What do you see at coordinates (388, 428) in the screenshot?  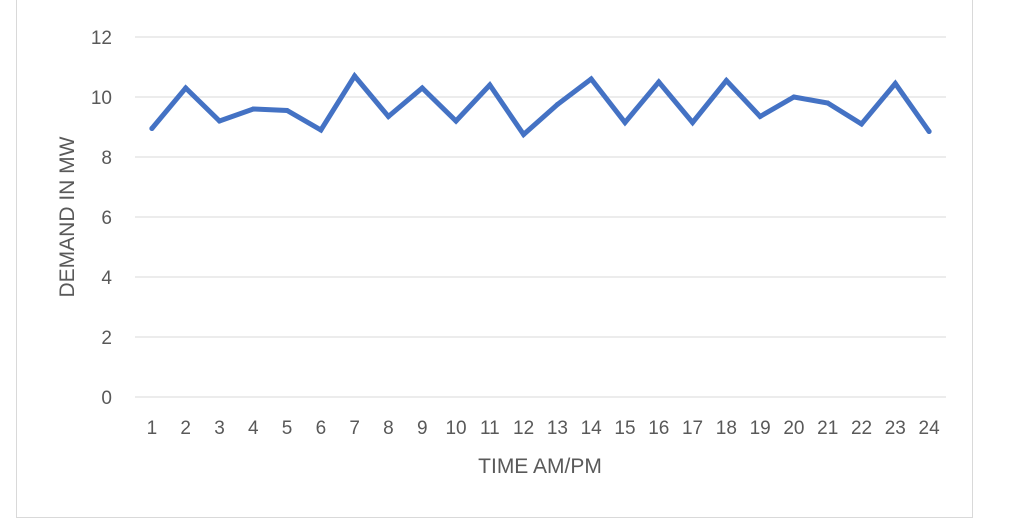 I see `x-tick-label: 8` at bounding box center [388, 428].